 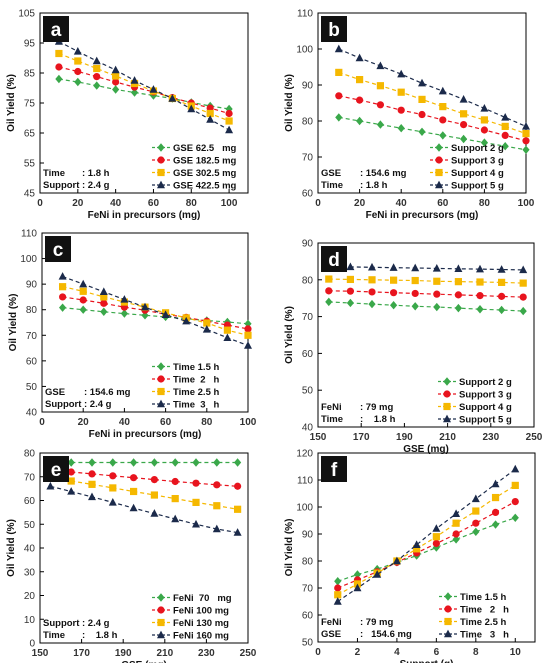 I want to click on x-tick-label: 250, so click(x=248, y=653).